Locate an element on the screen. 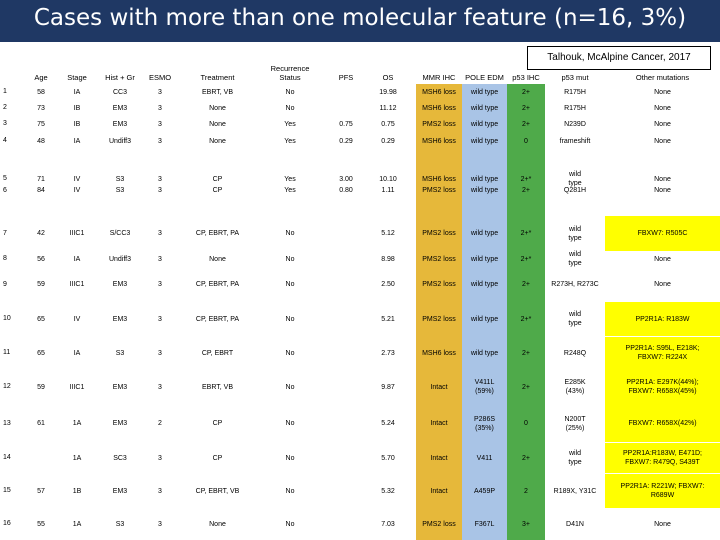 The image size is (720, 540). cell-os: 0.29 is located at coordinates (388, 141).